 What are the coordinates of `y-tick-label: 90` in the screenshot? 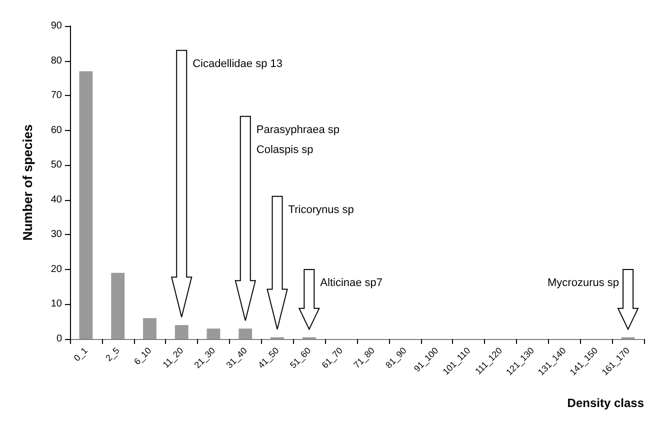 It's located at (56, 26).